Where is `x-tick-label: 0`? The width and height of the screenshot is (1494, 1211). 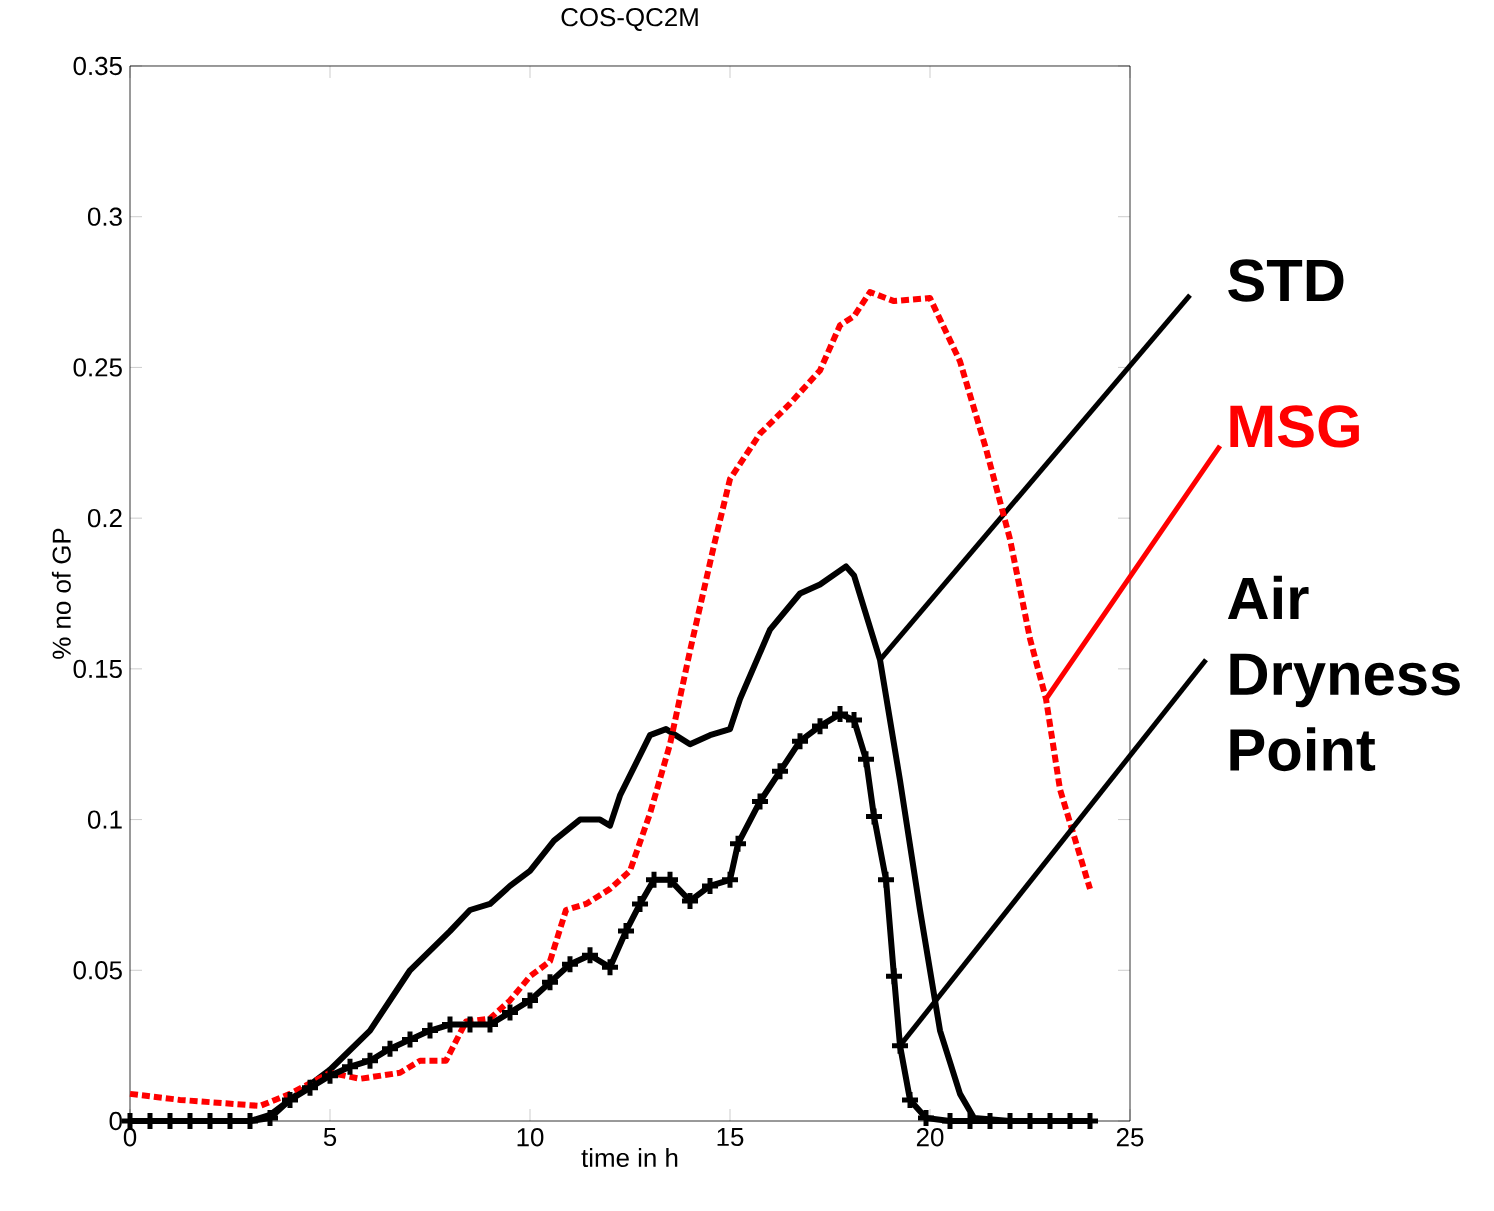 x-tick-label: 0 is located at coordinates (130, 1137).